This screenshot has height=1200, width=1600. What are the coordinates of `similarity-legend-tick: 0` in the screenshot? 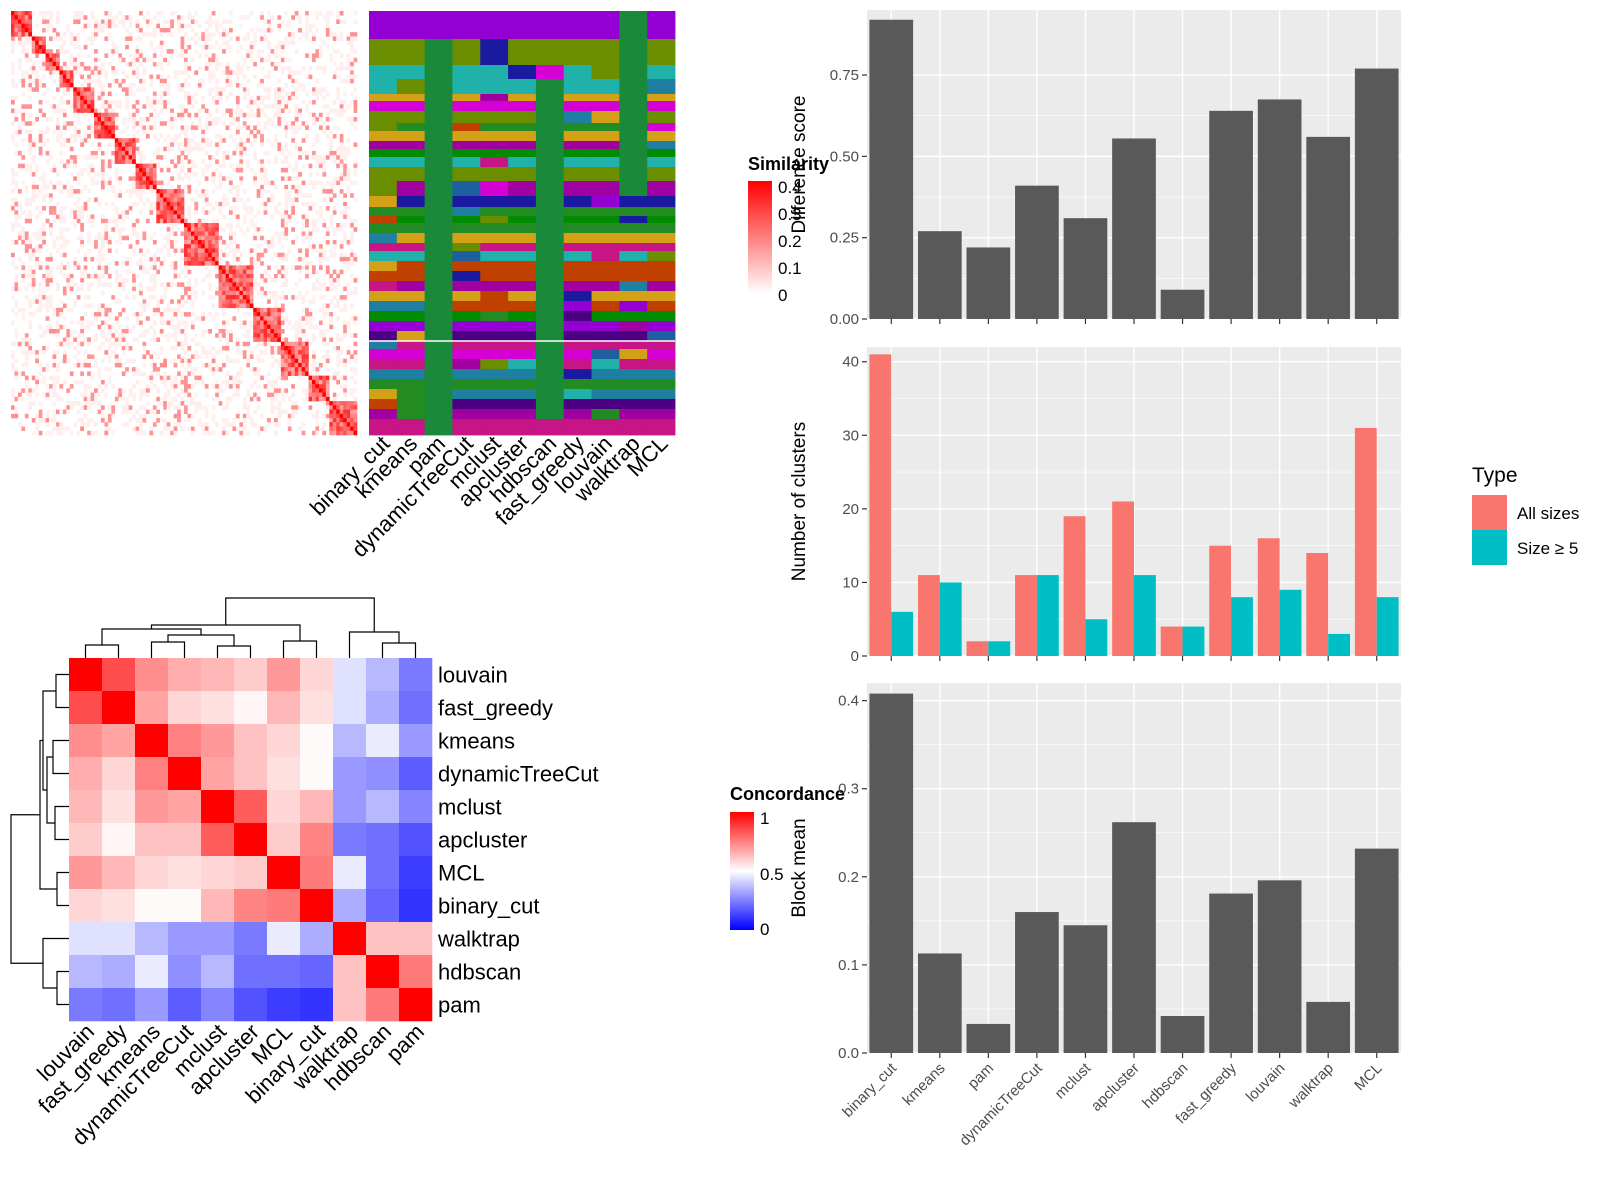 It's located at (782, 295).